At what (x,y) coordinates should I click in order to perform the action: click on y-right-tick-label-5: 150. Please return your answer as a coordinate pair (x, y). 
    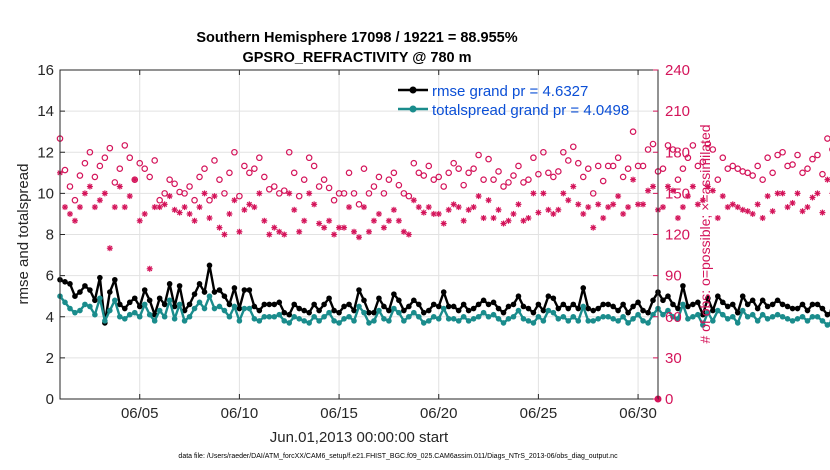
    Looking at the image, I should click on (677, 193).